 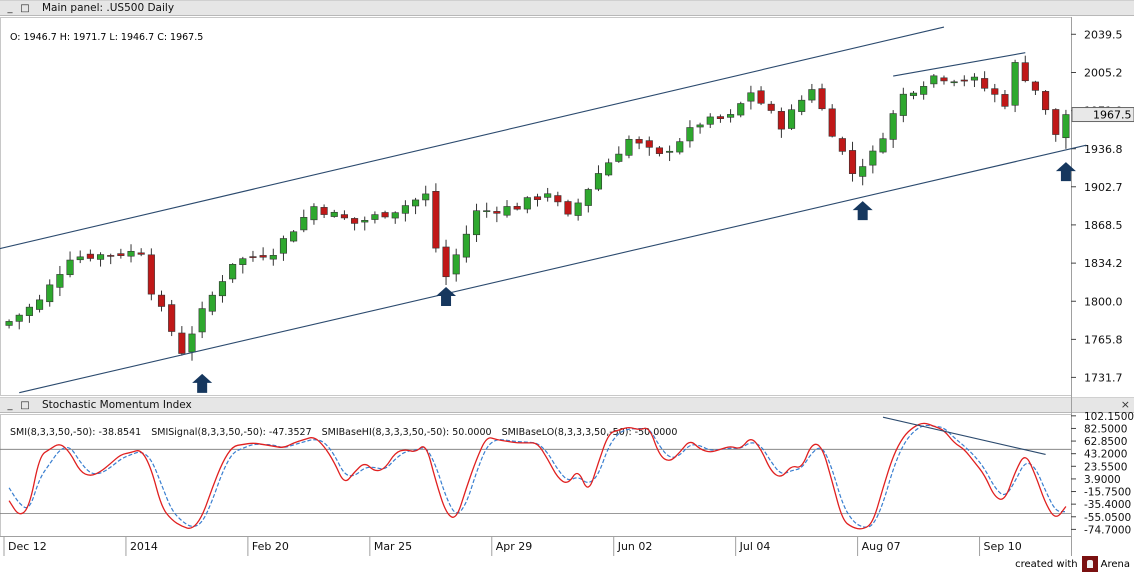 What do you see at coordinates (1089, 564) in the screenshot?
I see `arena-logo-icon` at bounding box center [1089, 564].